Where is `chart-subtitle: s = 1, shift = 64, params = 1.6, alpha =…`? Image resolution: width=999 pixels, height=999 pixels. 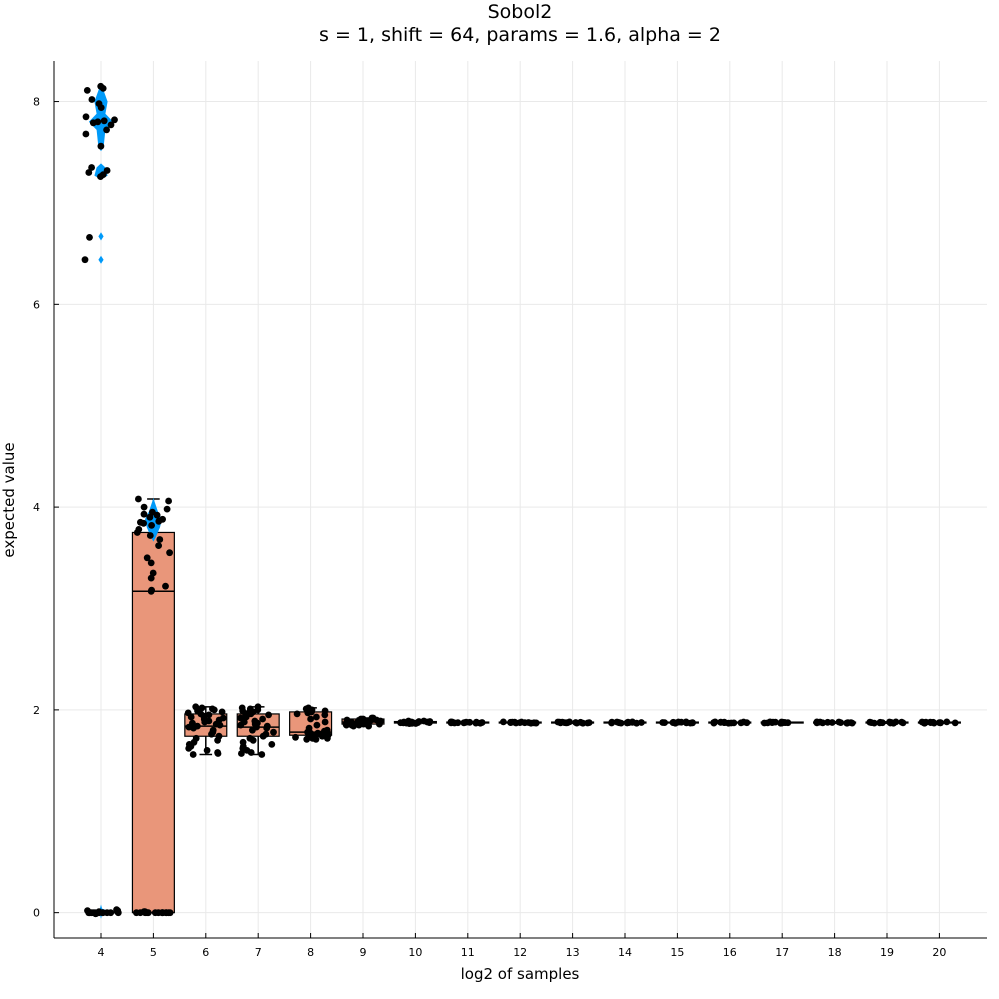
chart-subtitle: s = 1, shift = 64, params = 1.6, alpha =… is located at coordinates (520, 35).